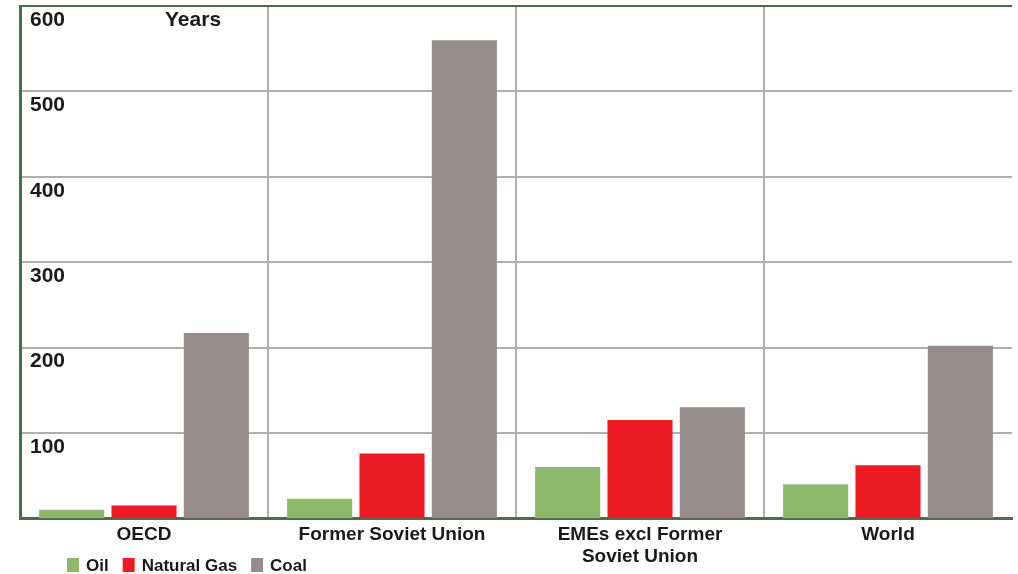 This screenshot has width=1018, height=574. What do you see at coordinates (97, 564) in the screenshot?
I see `legend-label: Oil` at bounding box center [97, 564].